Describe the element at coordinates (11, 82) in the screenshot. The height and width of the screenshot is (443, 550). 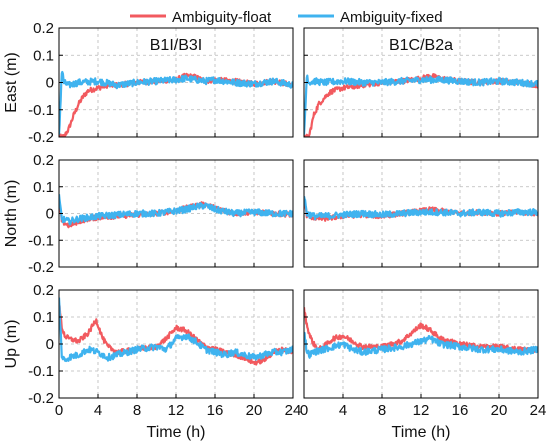
I see `y-axis-label: East (m)` at that location.